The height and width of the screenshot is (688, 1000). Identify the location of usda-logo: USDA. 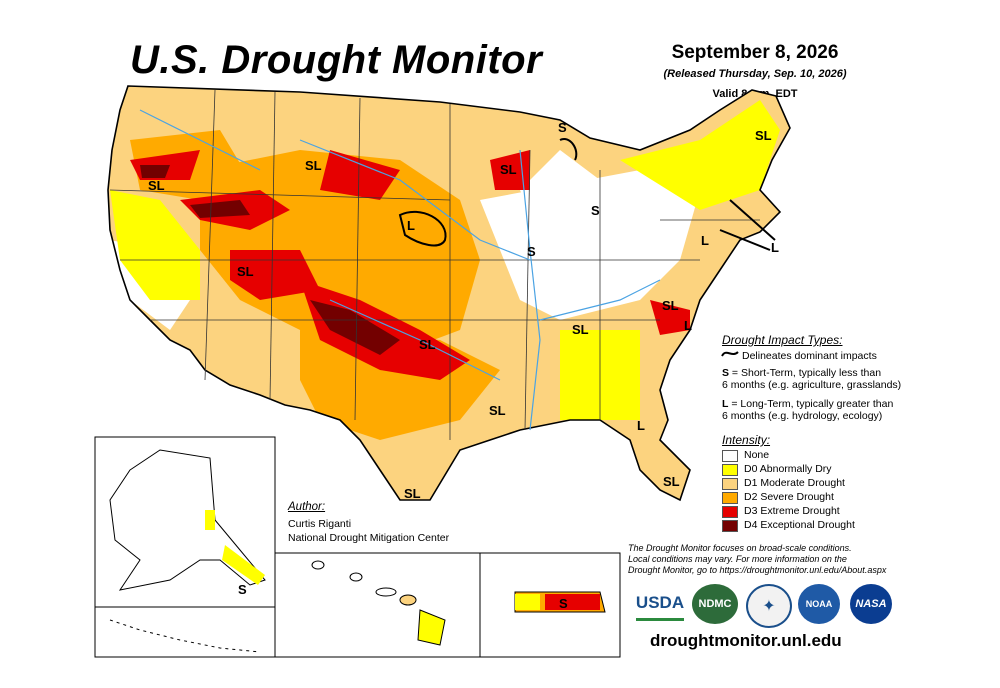
(660, 604).